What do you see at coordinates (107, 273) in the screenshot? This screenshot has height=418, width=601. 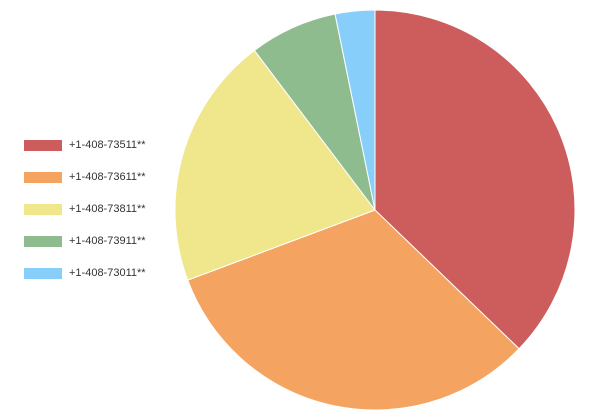 I see `legend-label: +1-408-73011**` at bounding box center [107, 273].